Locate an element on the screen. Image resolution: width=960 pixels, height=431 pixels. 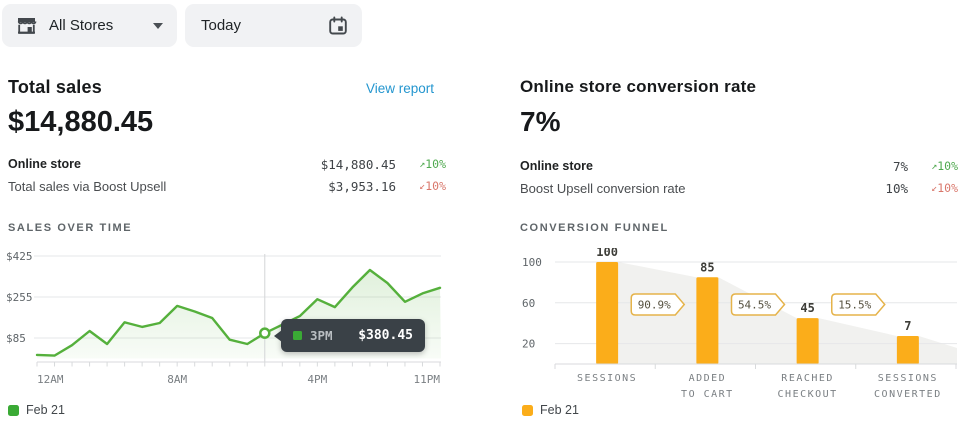
total-sales-value: $14,880.45 is located at coordinates (81, 122).